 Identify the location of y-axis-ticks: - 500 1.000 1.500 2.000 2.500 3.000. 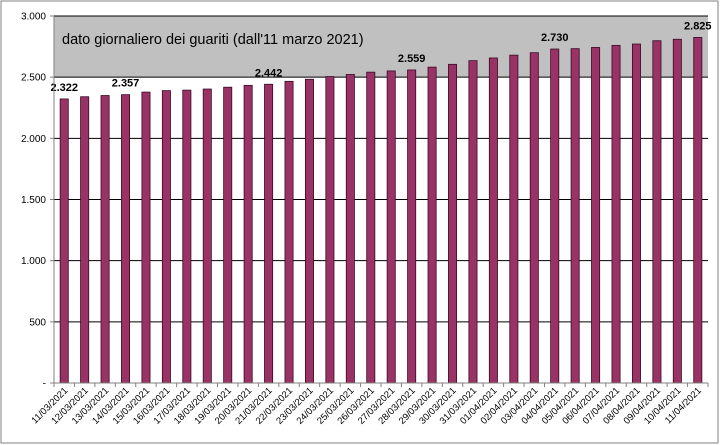
(37, 201).